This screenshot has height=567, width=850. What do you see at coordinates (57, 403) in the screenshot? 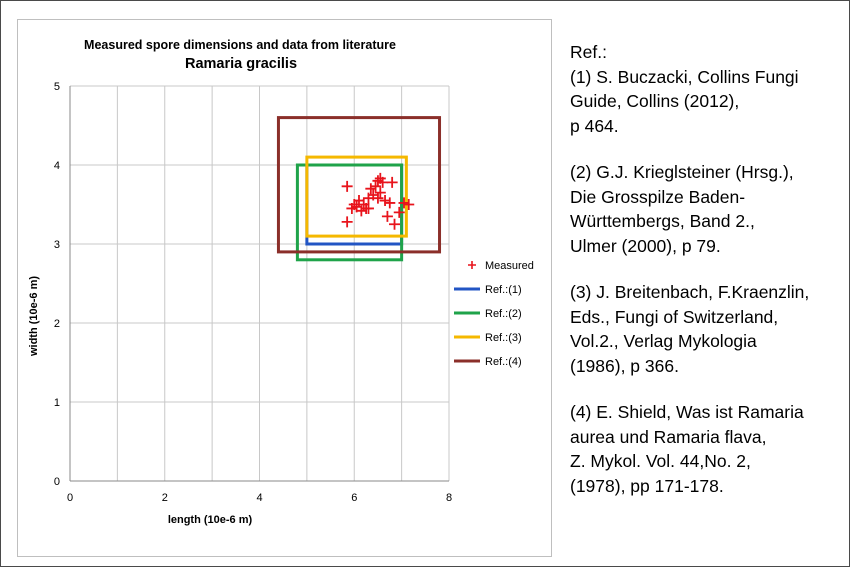
I see `y-tick-label: 1` at bounding box center [57, 403].